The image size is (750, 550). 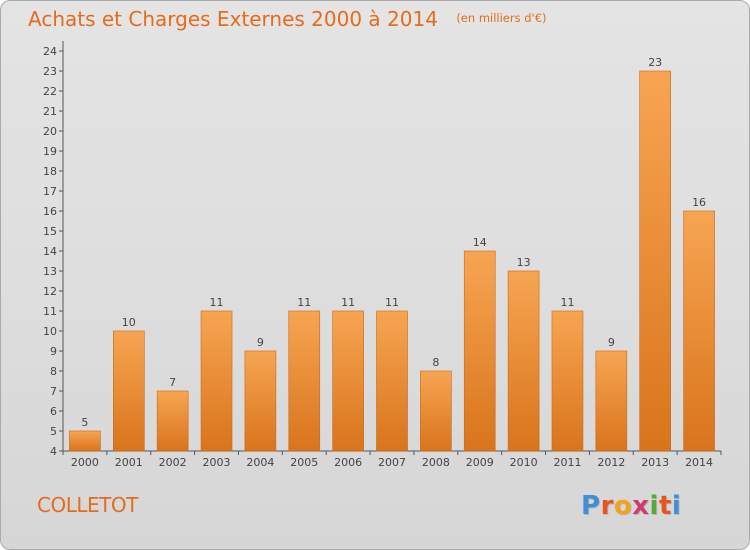 I want to click on chart-subtitle: (en milliers d'€), so click(x=501, y=18).